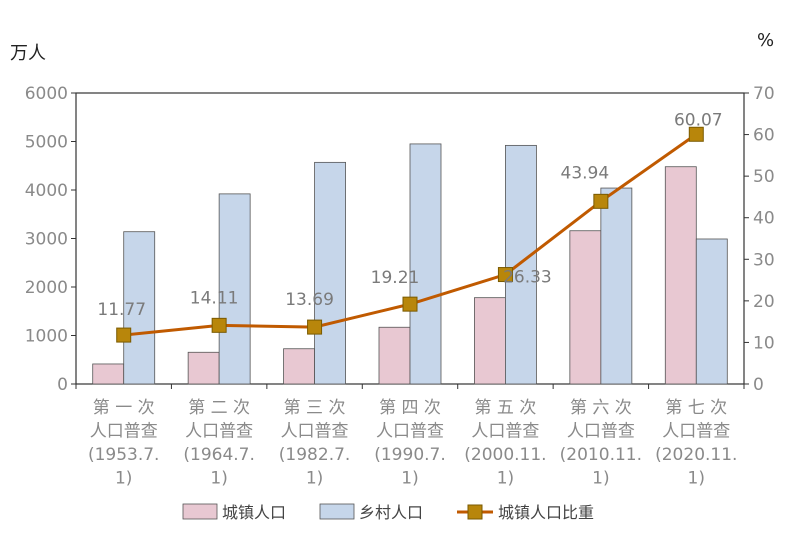 The image size is (800, 549). What do you see at coordinates (696, 455) in the screenshot?
I see `category-label-7-line-3: (2020.11.` at bounding box center [696, 455].